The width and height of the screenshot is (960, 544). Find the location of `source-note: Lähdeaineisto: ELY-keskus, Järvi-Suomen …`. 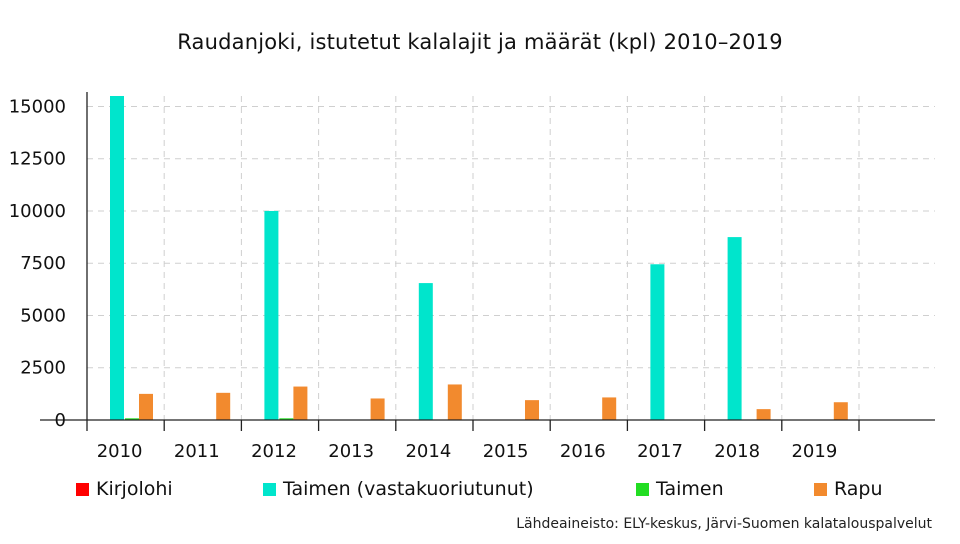

source-note: Lähdeaineisto: ELY-keskus, Järvi-Suomen … is located at coordinates (724, 524).